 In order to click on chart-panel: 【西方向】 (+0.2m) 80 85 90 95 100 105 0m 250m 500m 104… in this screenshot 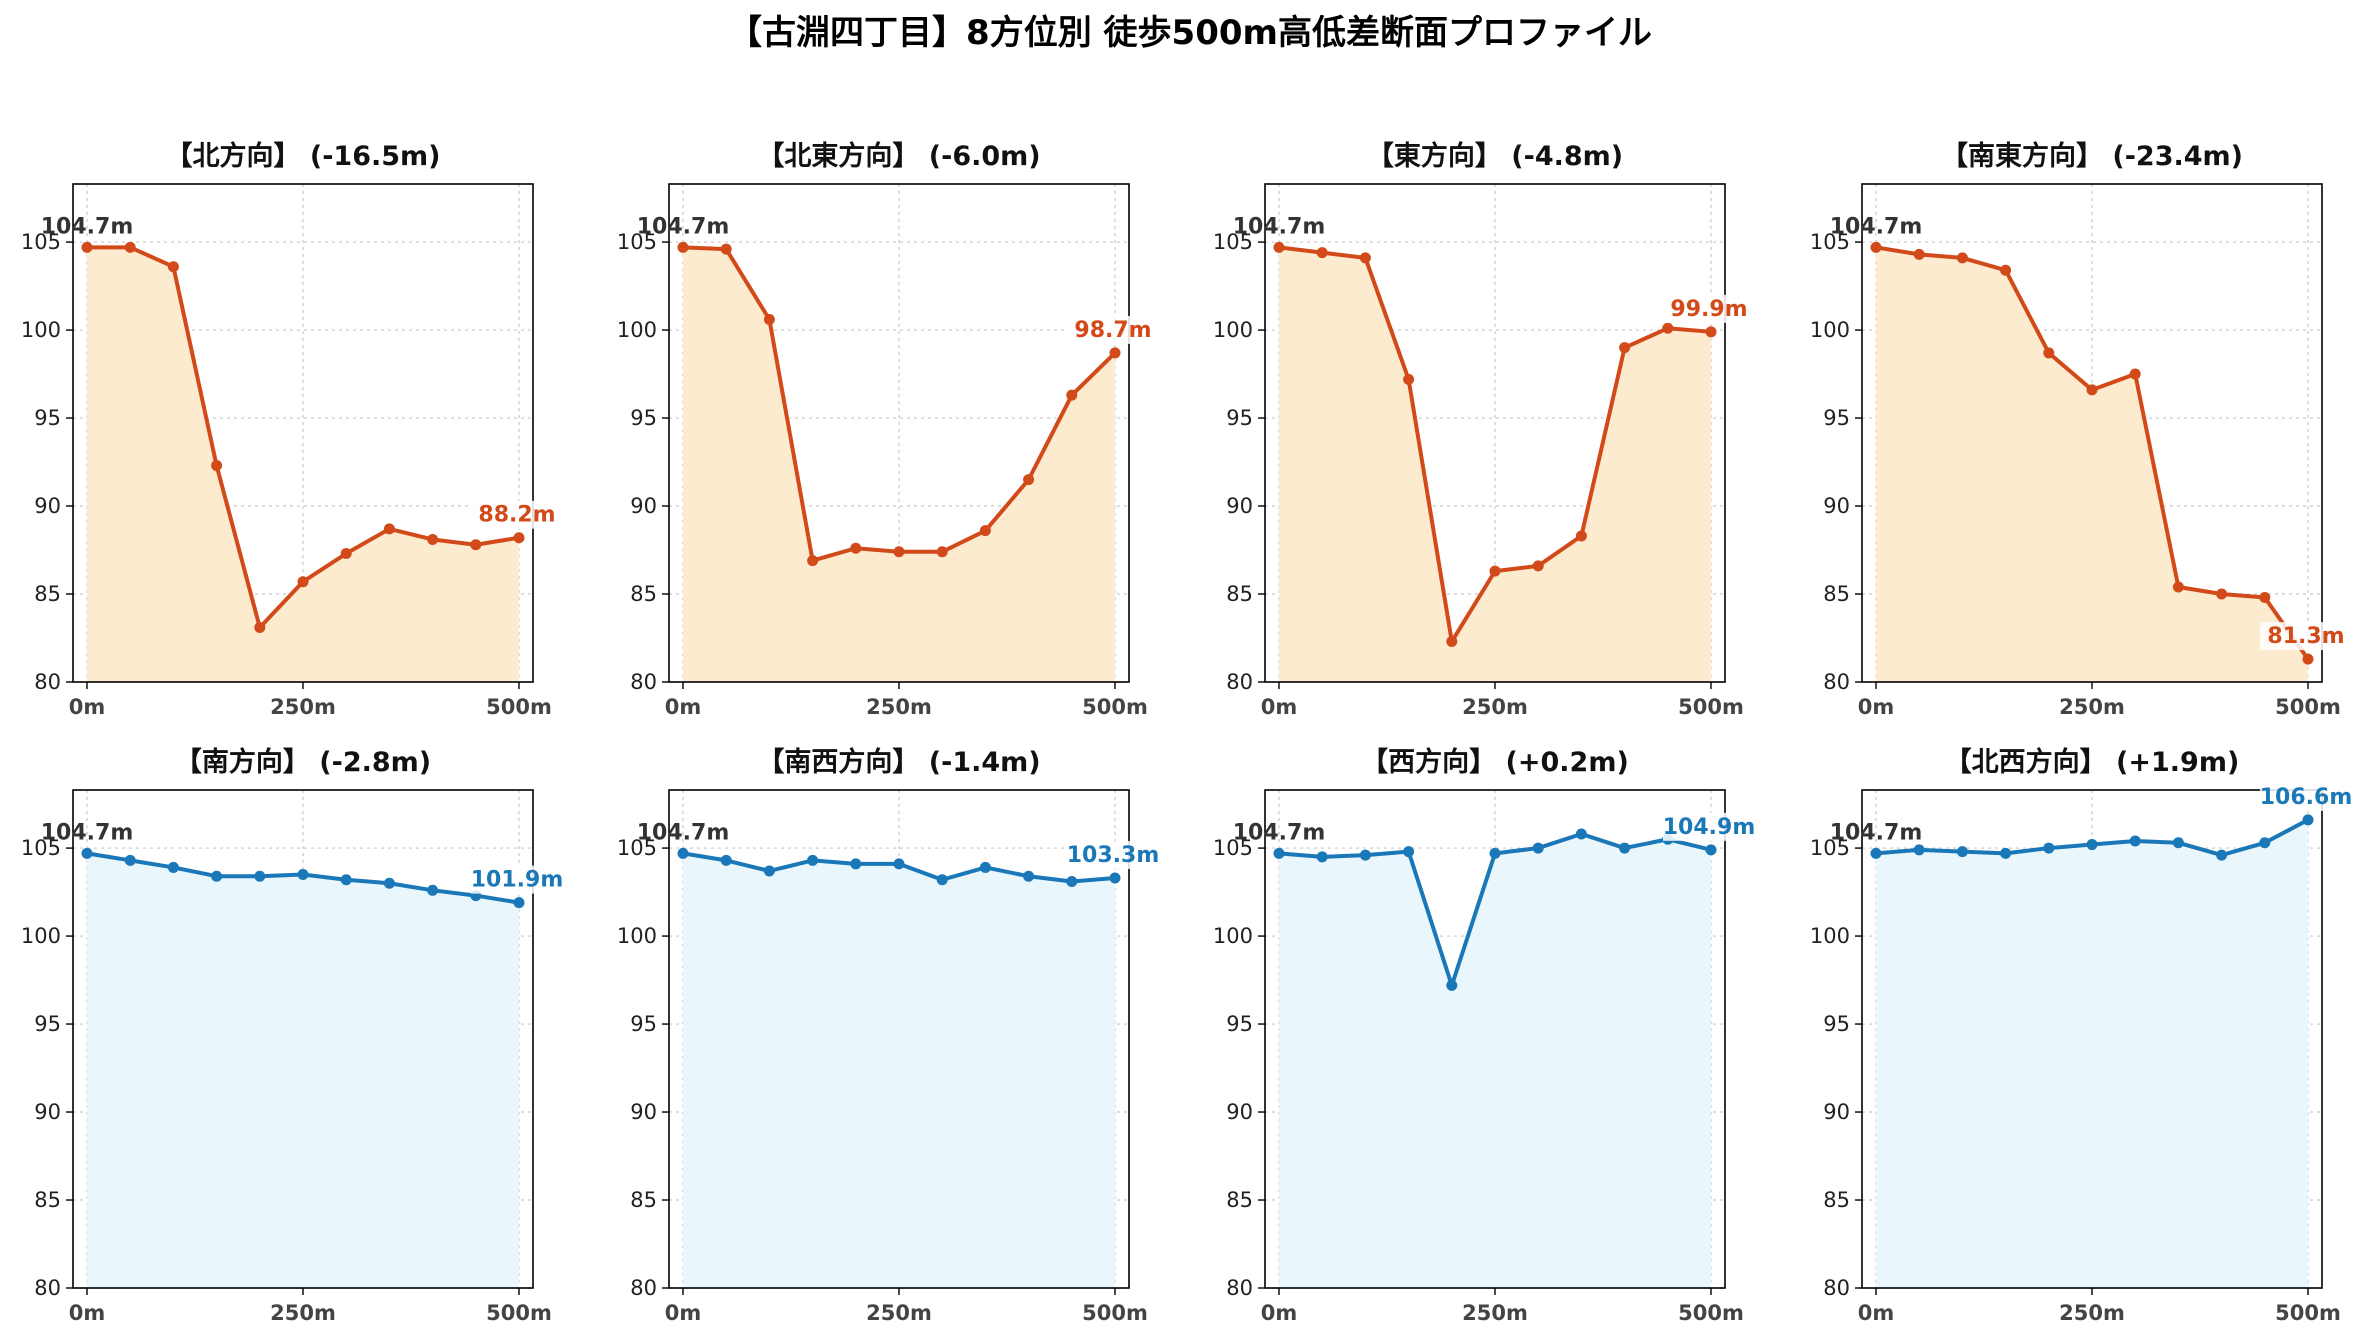, I will do `click(1484, 1035)`.